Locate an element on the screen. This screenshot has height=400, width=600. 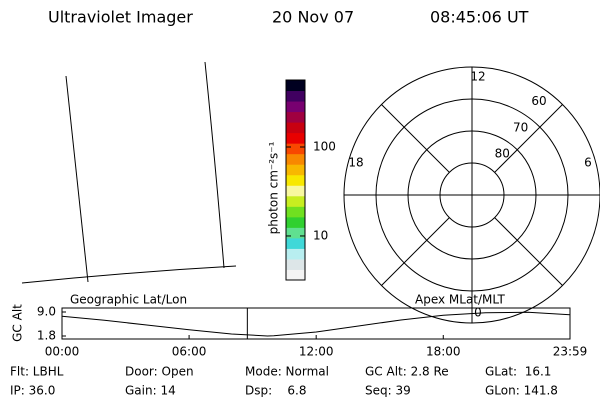
mlt-label: 6 is located at coordinates (588, 163).